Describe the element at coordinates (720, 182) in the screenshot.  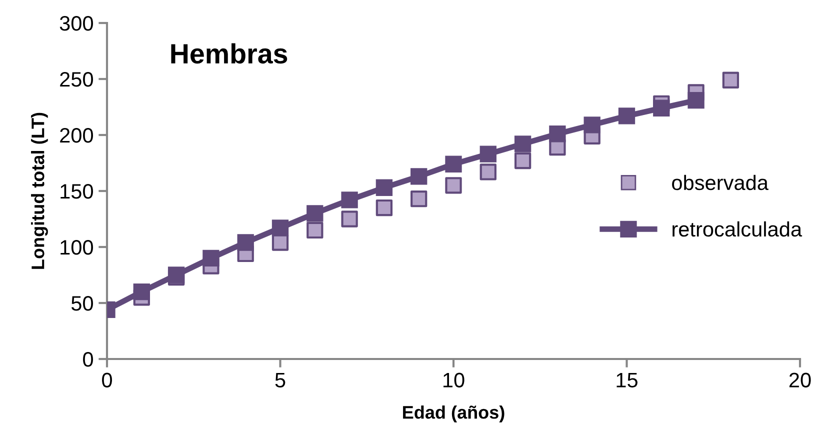
I see `legend-label: observada` at that location.